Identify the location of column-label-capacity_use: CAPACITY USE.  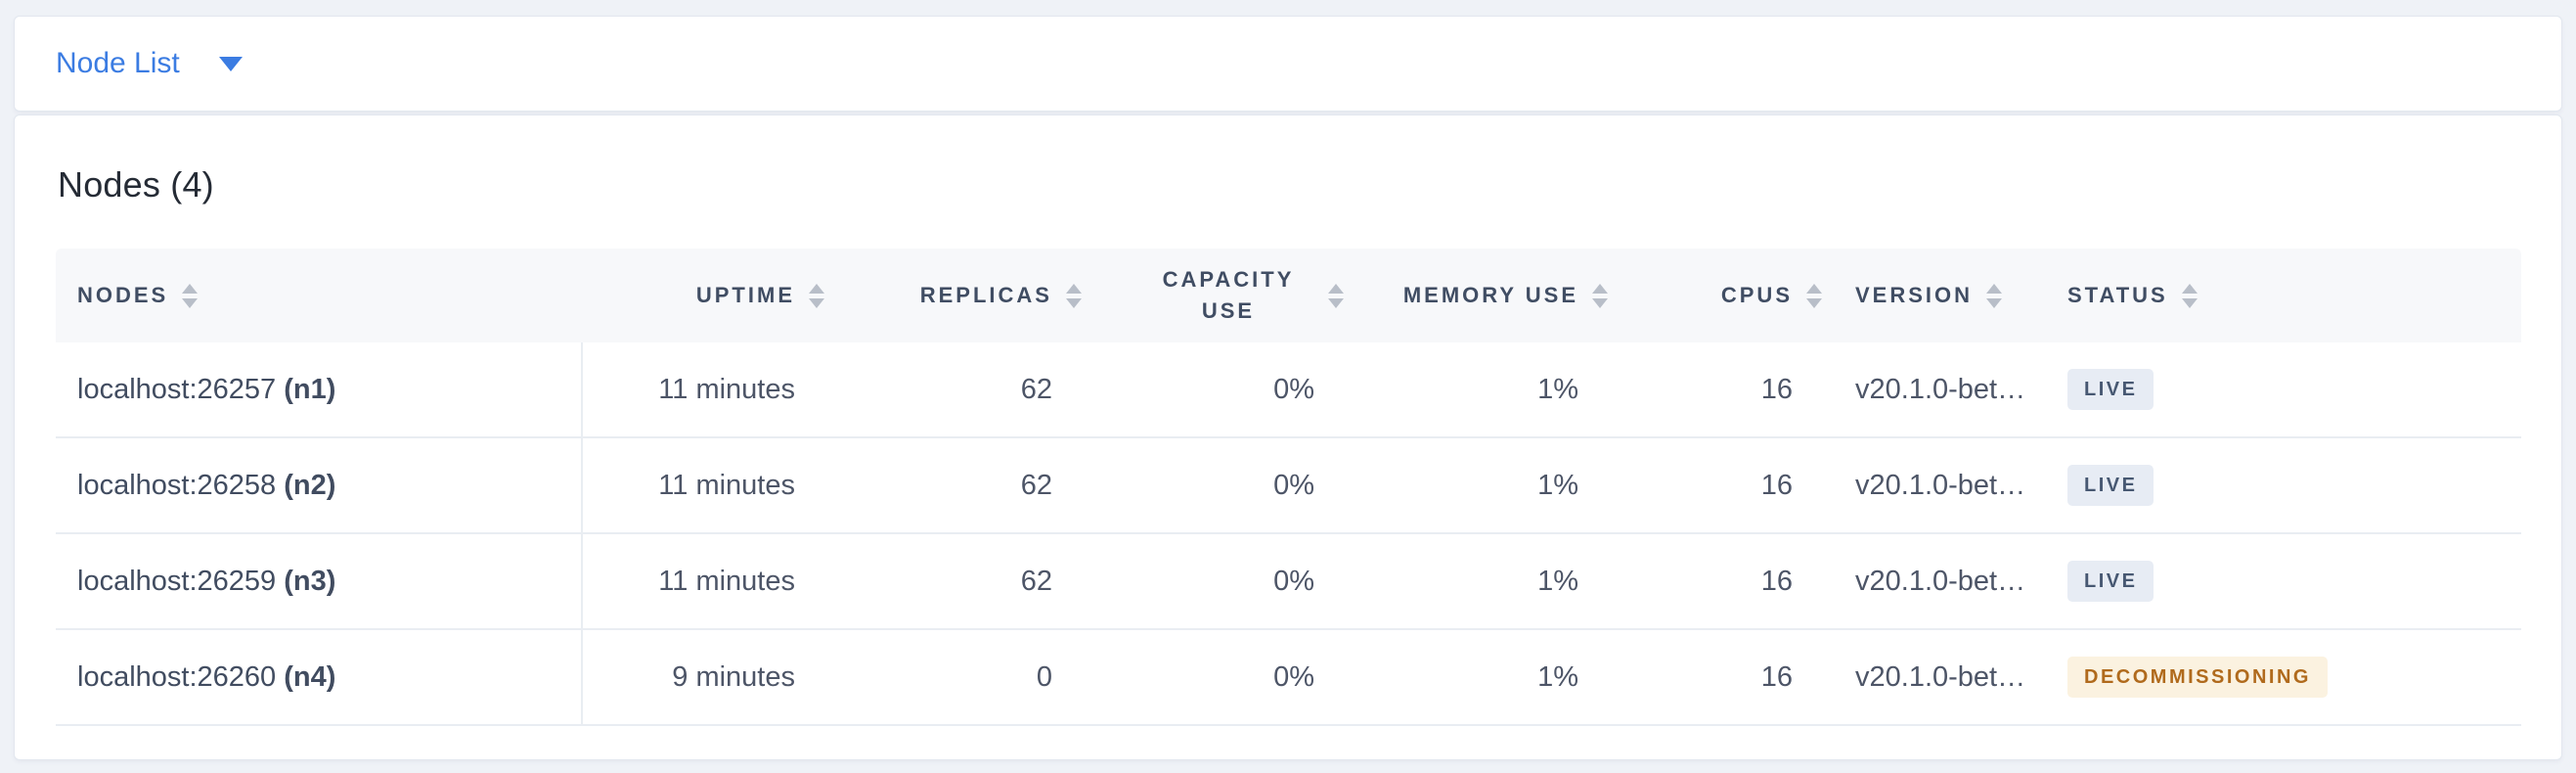
(1229, 295).